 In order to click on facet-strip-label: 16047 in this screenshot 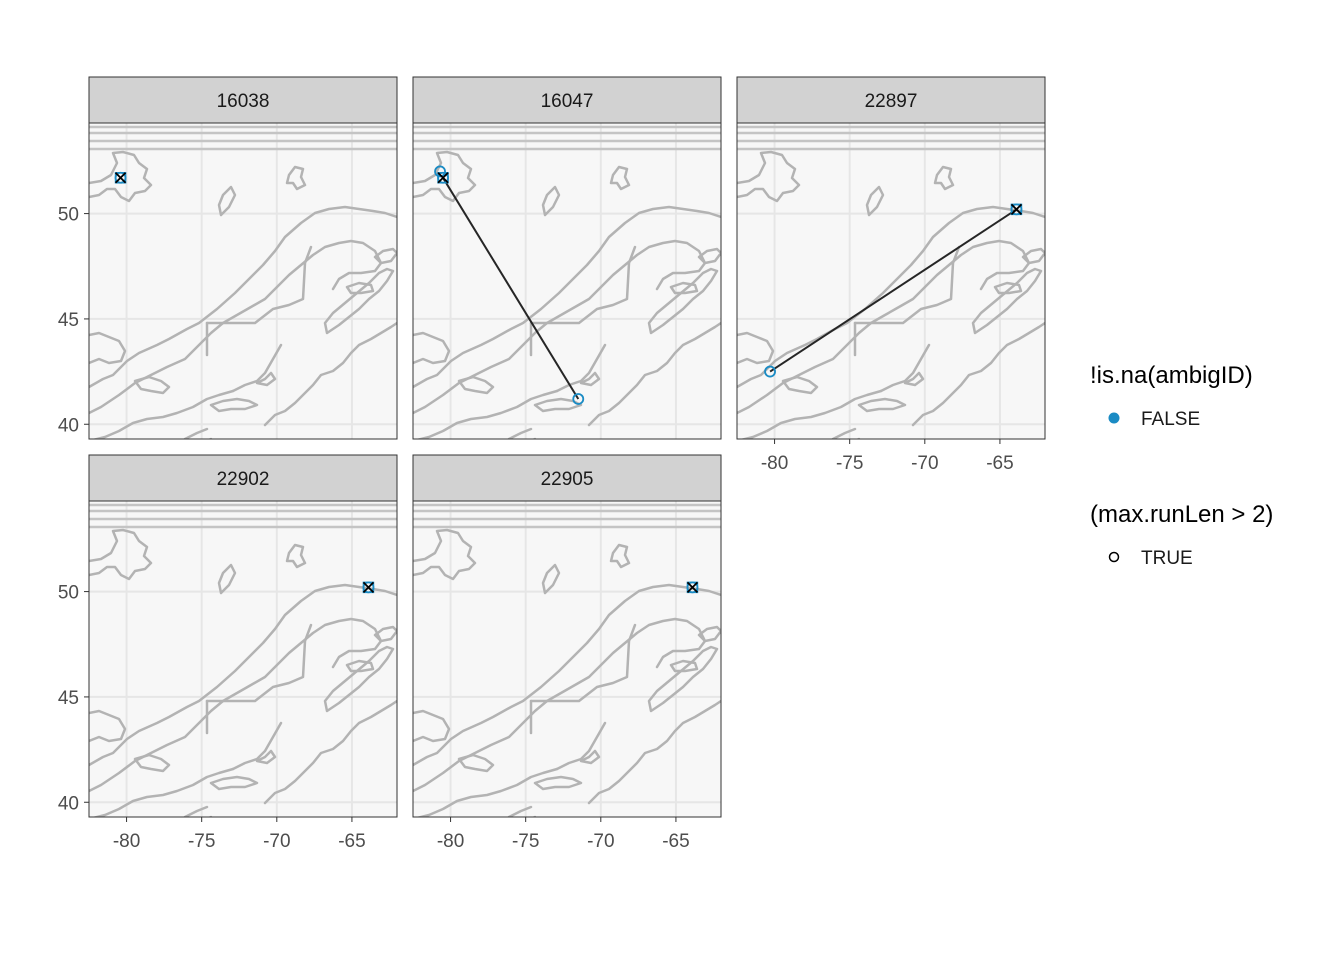, I will do `click(567, 101)`.